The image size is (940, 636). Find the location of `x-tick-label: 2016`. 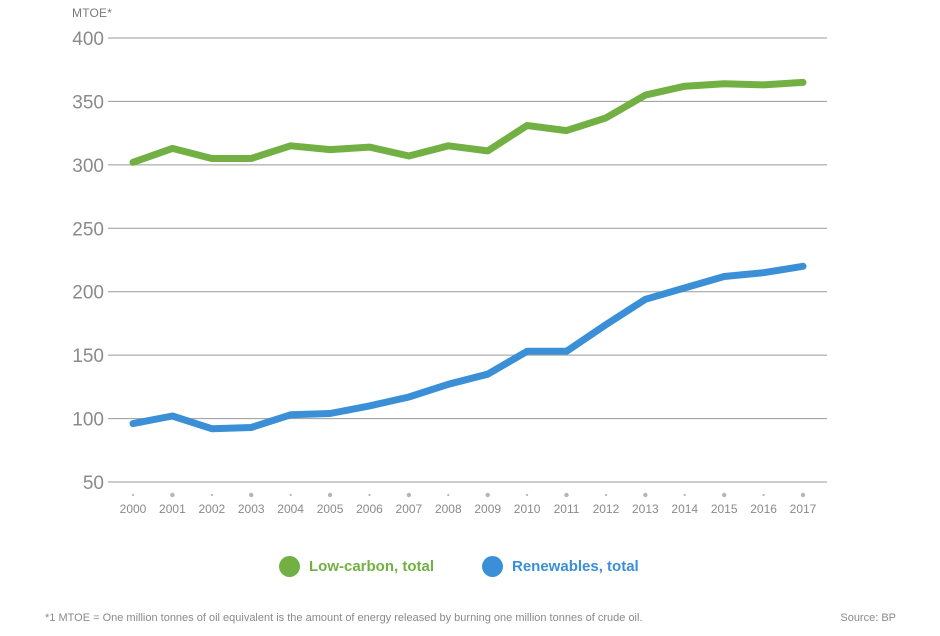

x-tick-label: 2016 is located at coordinates (763, 509).